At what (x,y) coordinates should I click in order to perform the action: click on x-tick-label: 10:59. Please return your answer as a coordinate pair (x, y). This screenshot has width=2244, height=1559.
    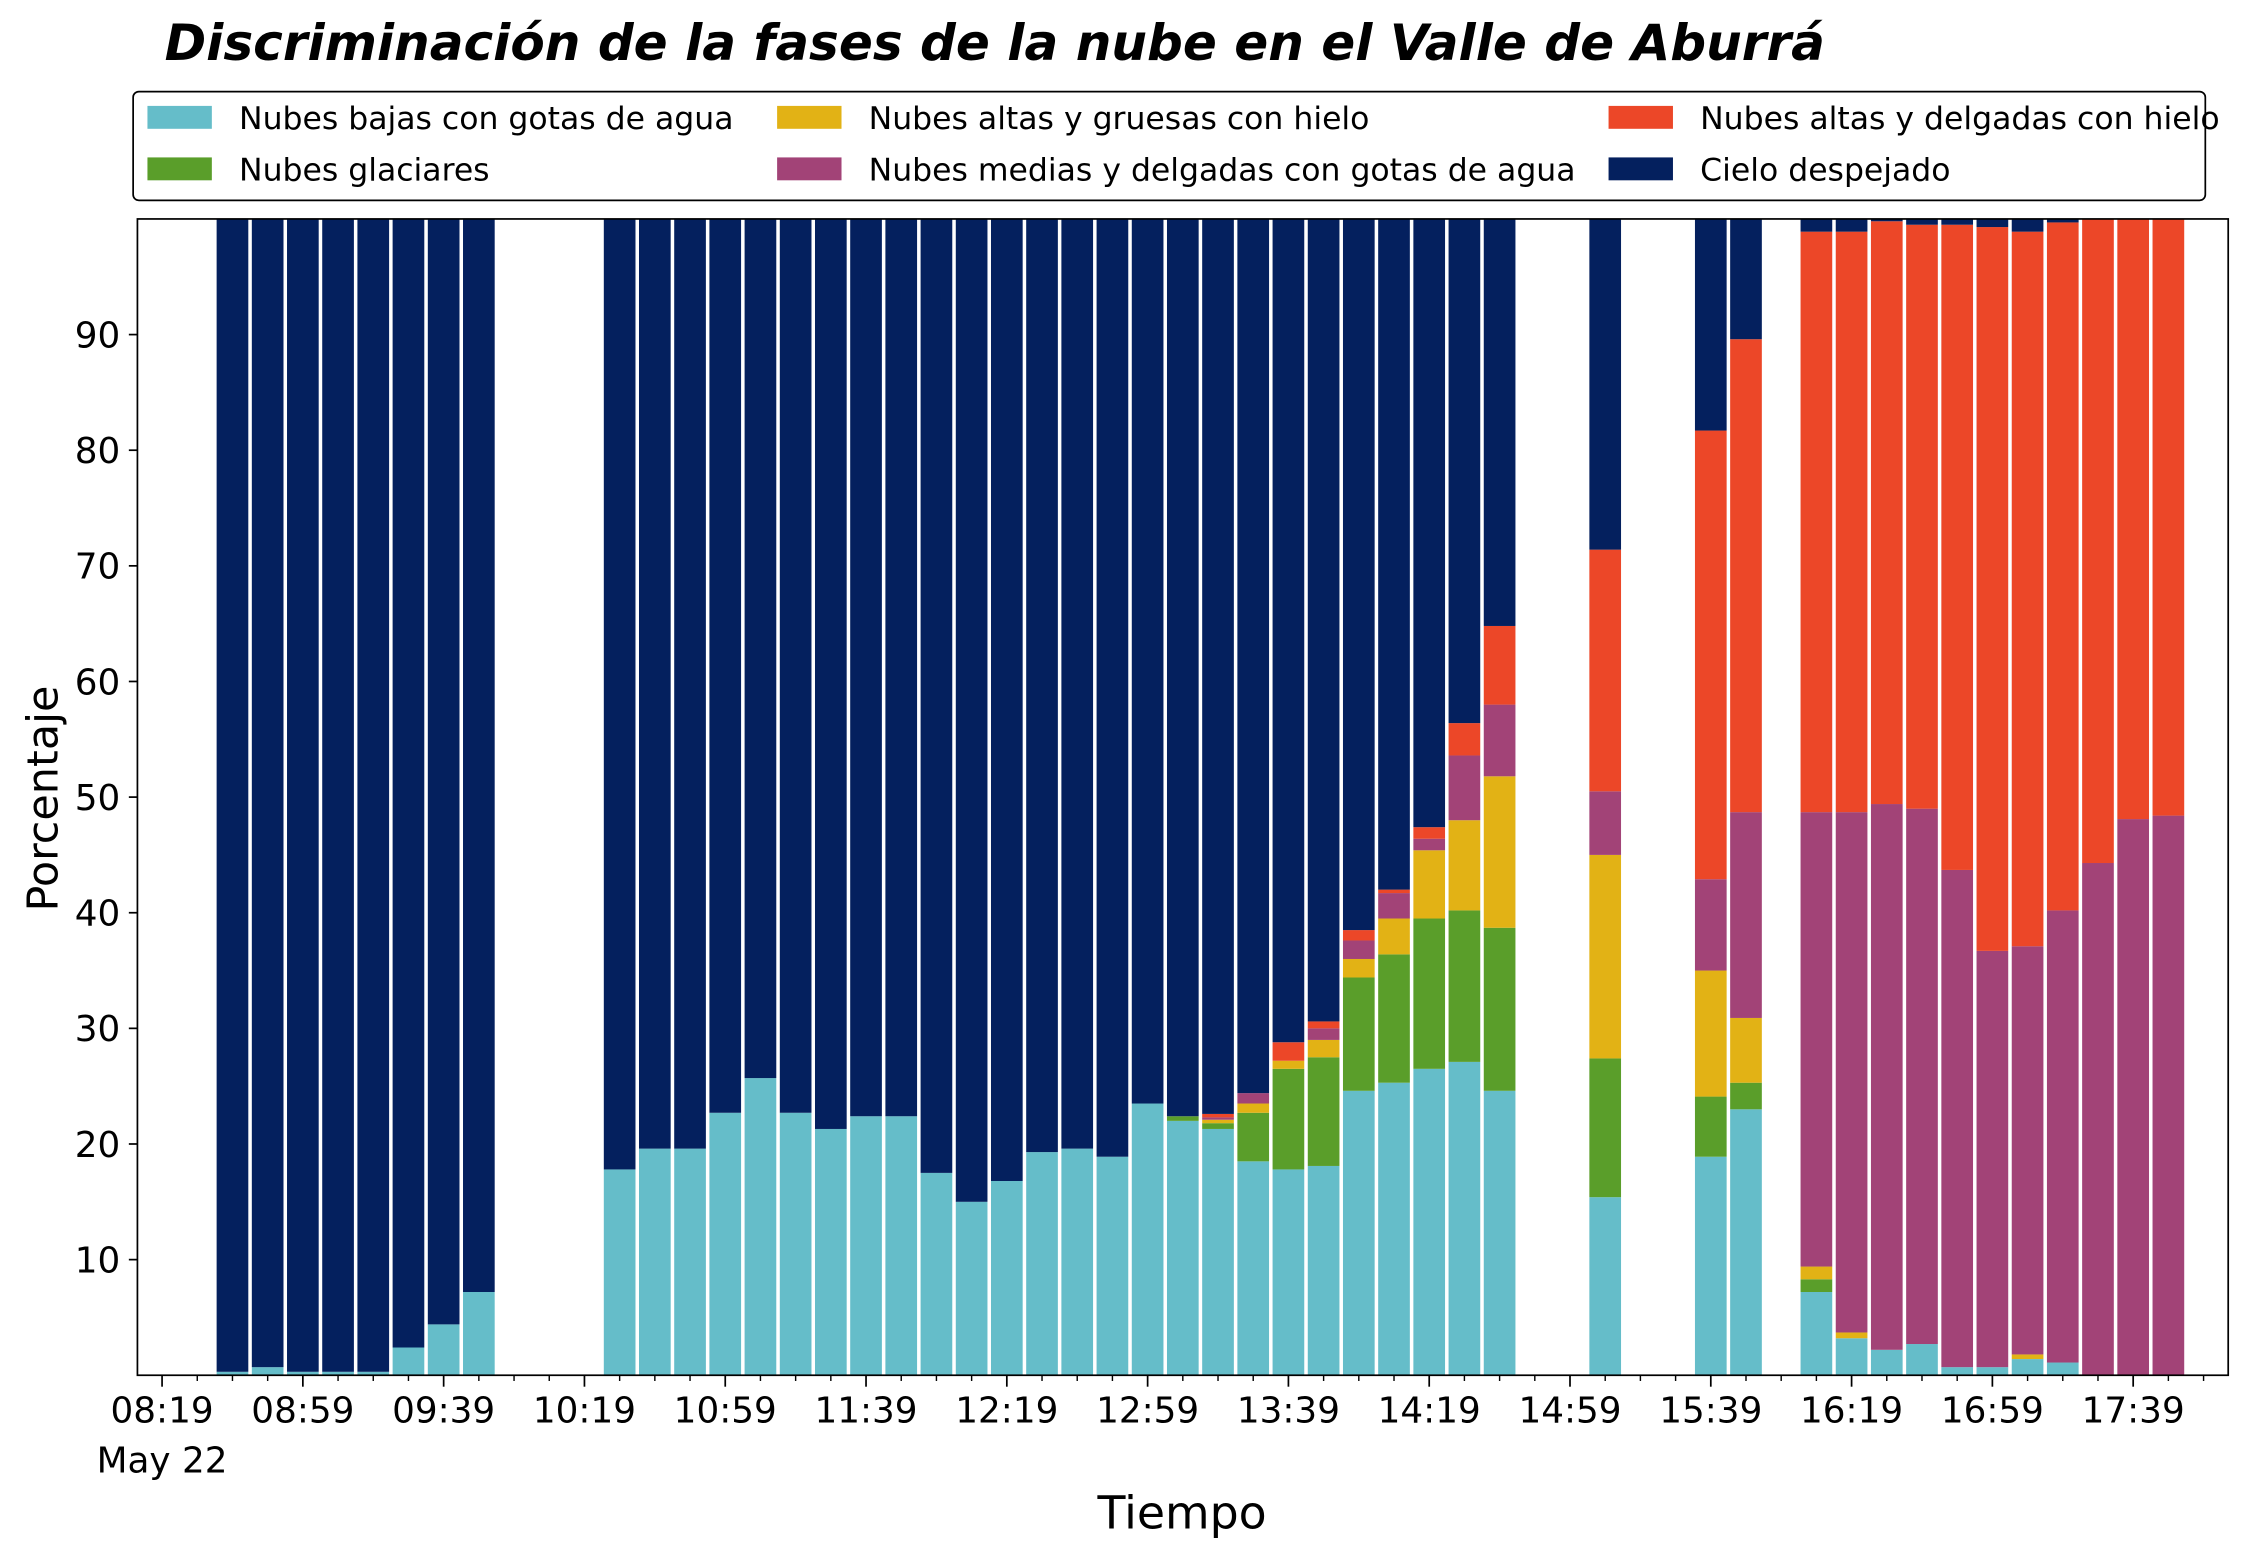
    Looking at the image, I should click on (725, 1410).